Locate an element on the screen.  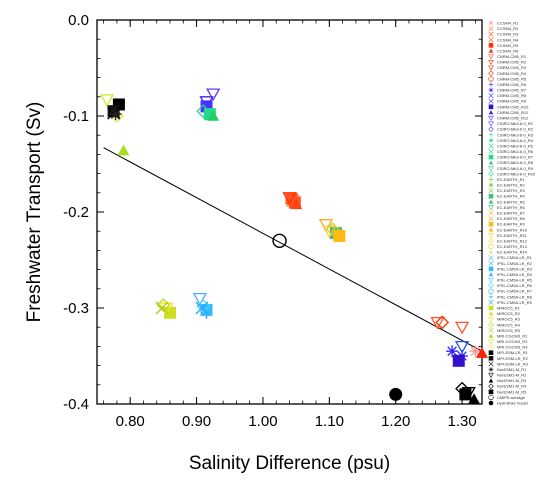
legend-label: IPSL-CM5A-LR_R8 is located at coordinates (515, 296).